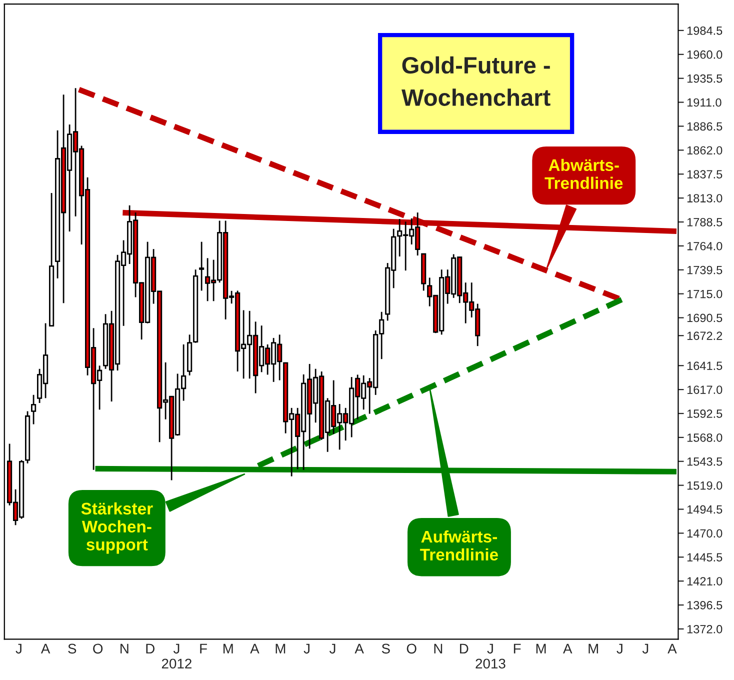  What do you see at coordinates (704, 270) in the screenshot?
I see `y-tick-label: 1739.5` at bounding box center [704, 270].